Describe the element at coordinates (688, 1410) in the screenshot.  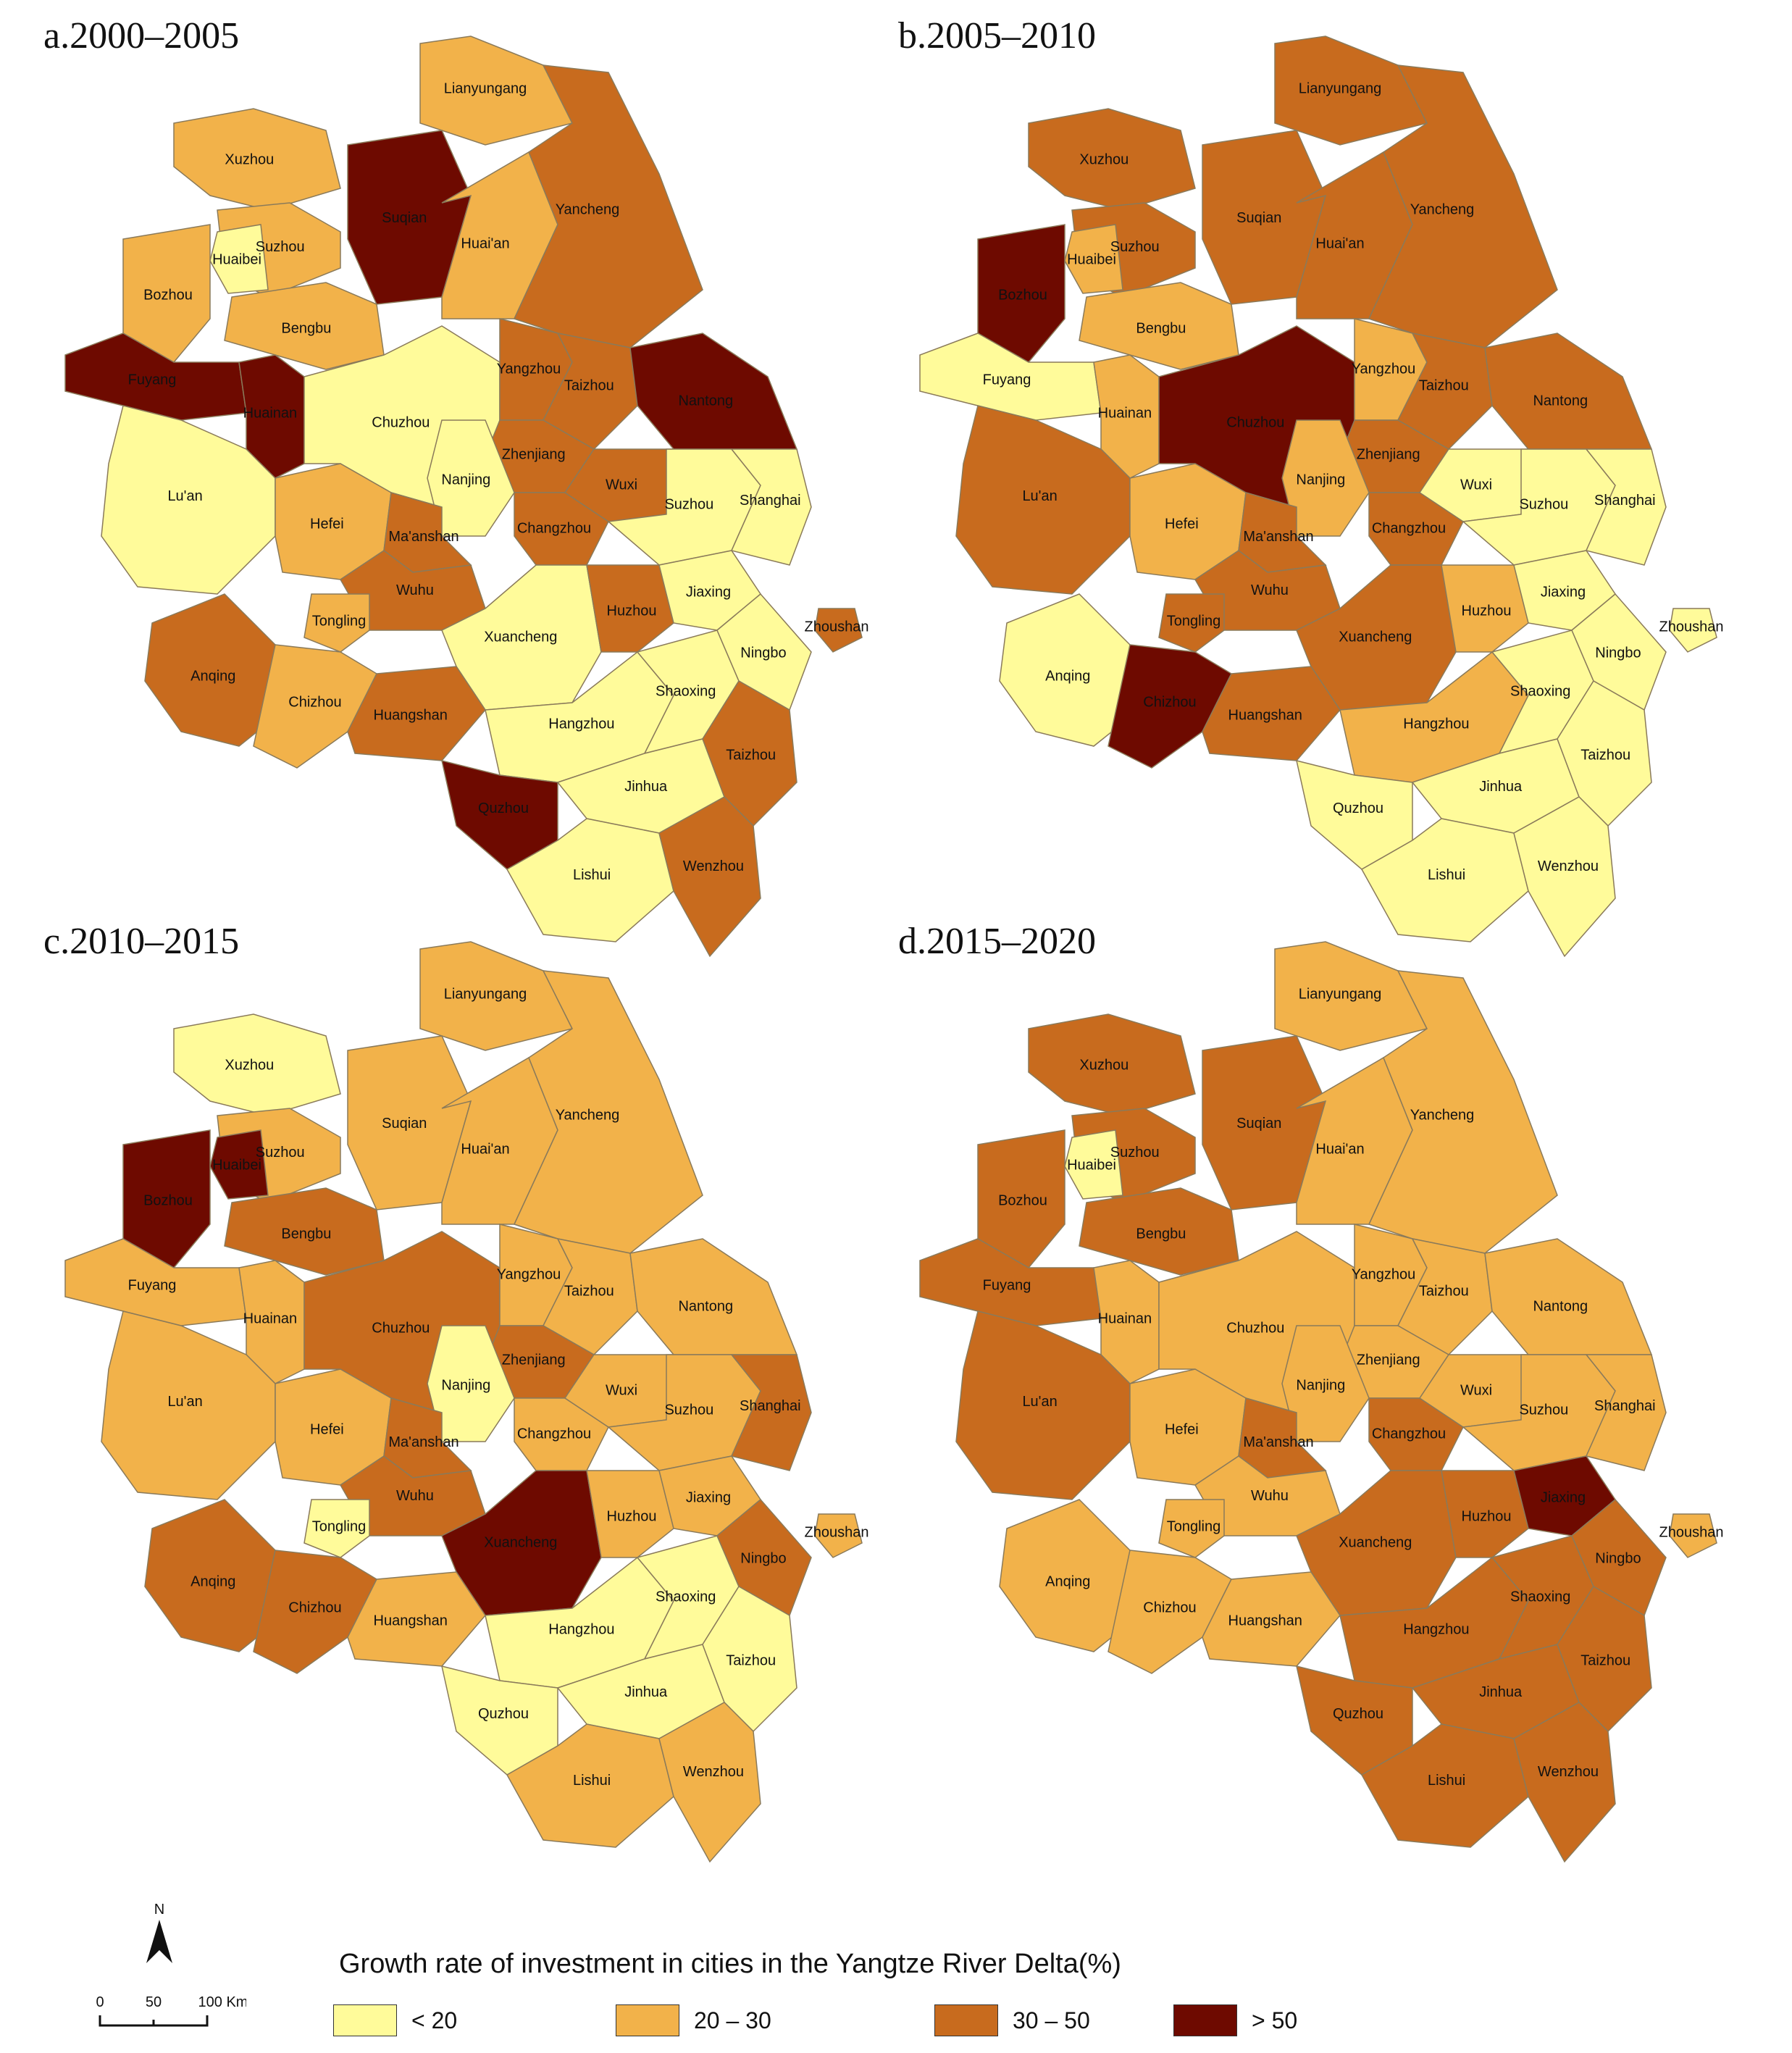
I see `city-label-suzhou: Suzhou` at that location.